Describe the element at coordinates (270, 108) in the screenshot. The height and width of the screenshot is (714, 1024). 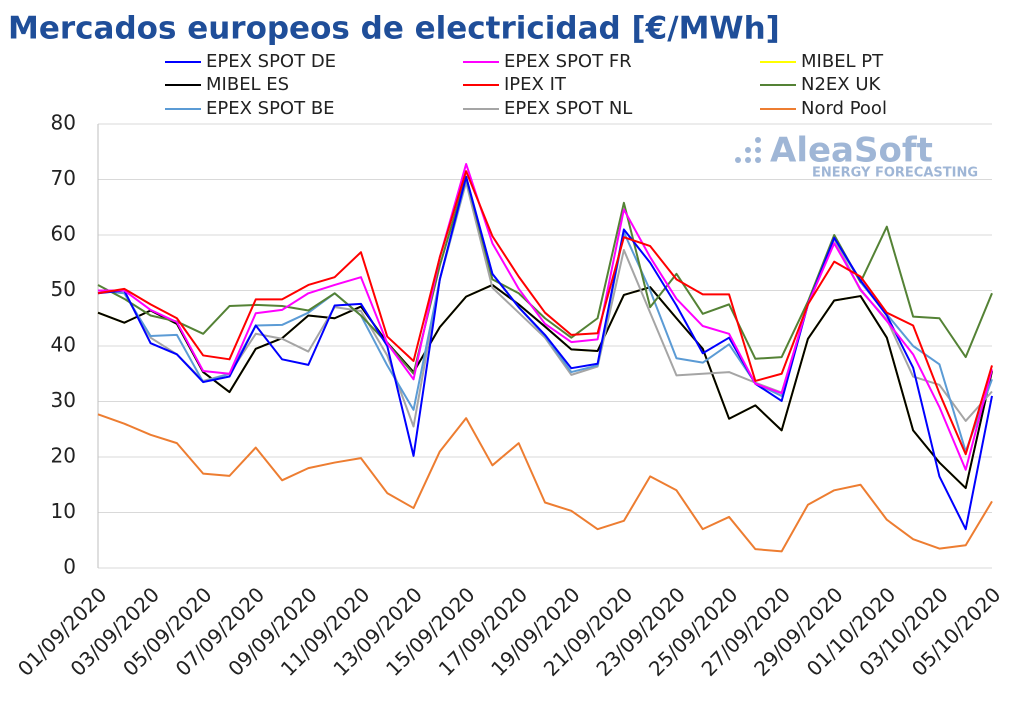
I see `legend-label: EPEX SPOT BE` at that location.